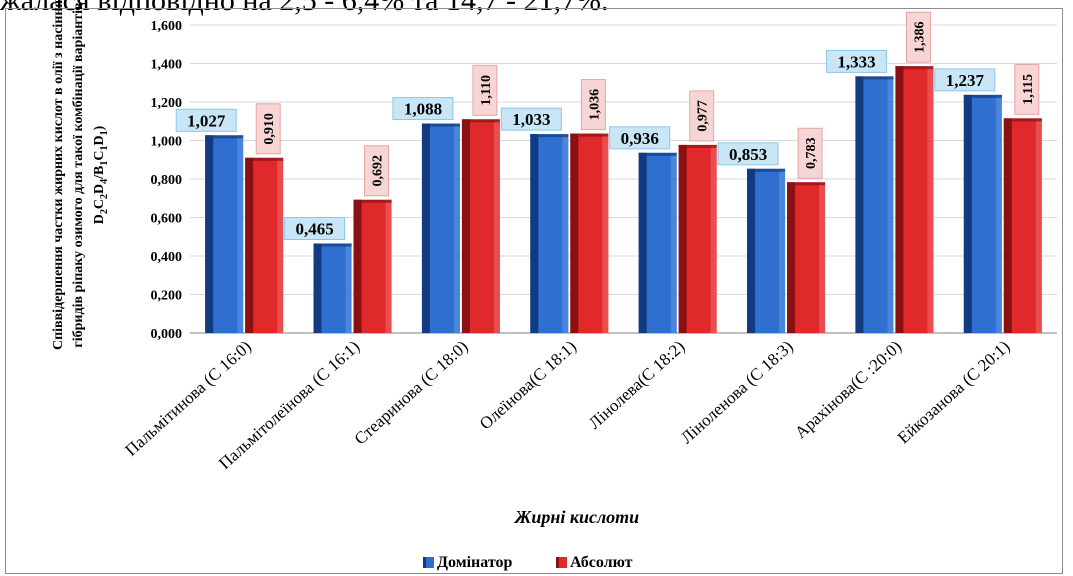 The width and height of the screenshot is (1073, 576). What do you see at coordinates (424, 562) in the screenshot?
I see `legend-swatch-dominator-shade` at bounding box center [424, 562].